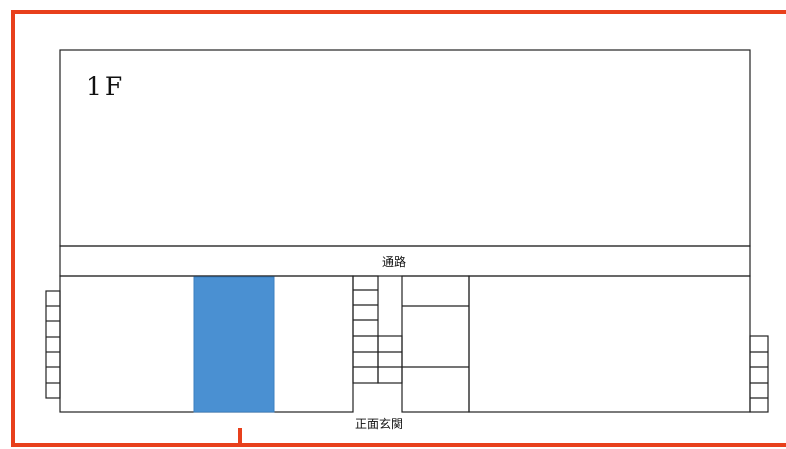  I want to click on center-rooms, so click(435, 344).